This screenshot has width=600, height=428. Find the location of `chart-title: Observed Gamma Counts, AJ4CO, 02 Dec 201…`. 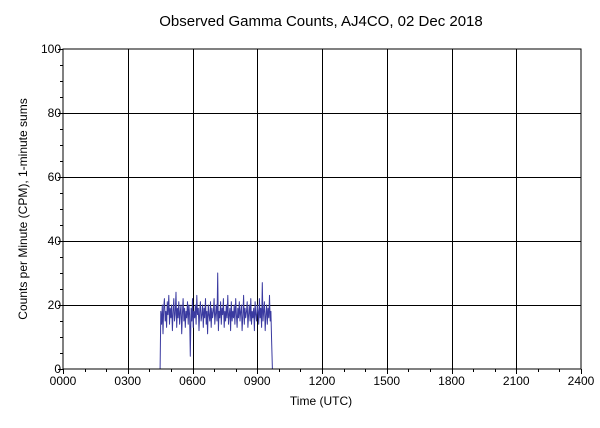

chart-title: Observed Gamma Counts, AJ4CO, 02 Dec 201… is located at coordinates (321, 21).